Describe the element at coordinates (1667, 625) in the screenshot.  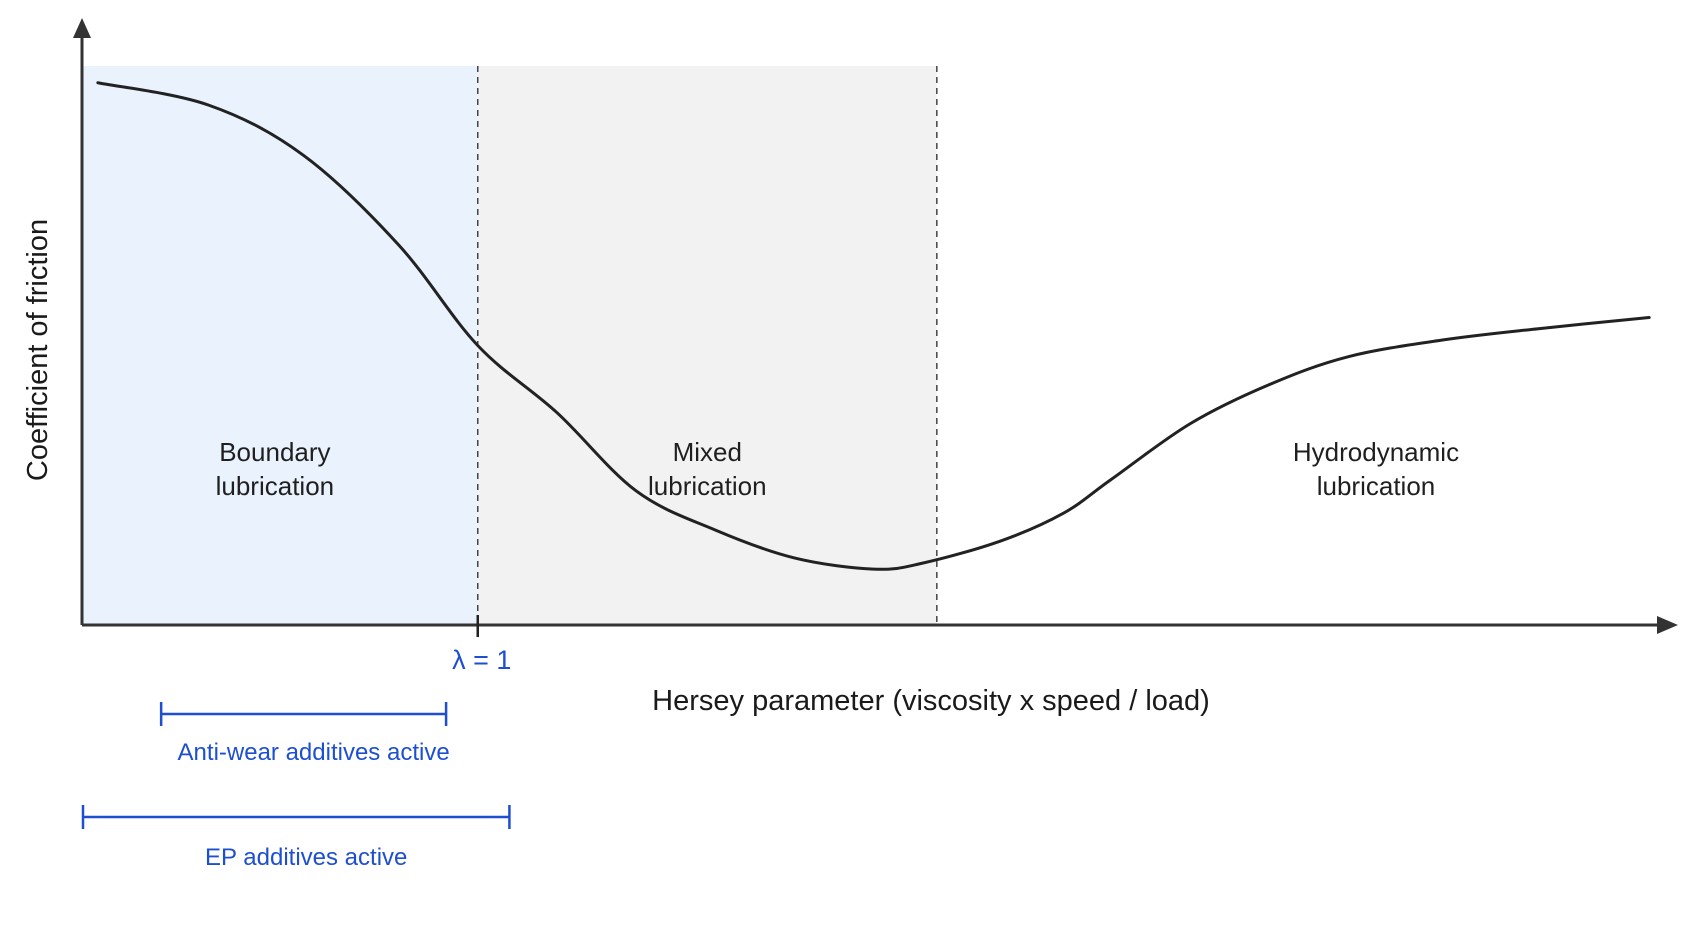
I see `x-axis-arrow-icon` at that location.